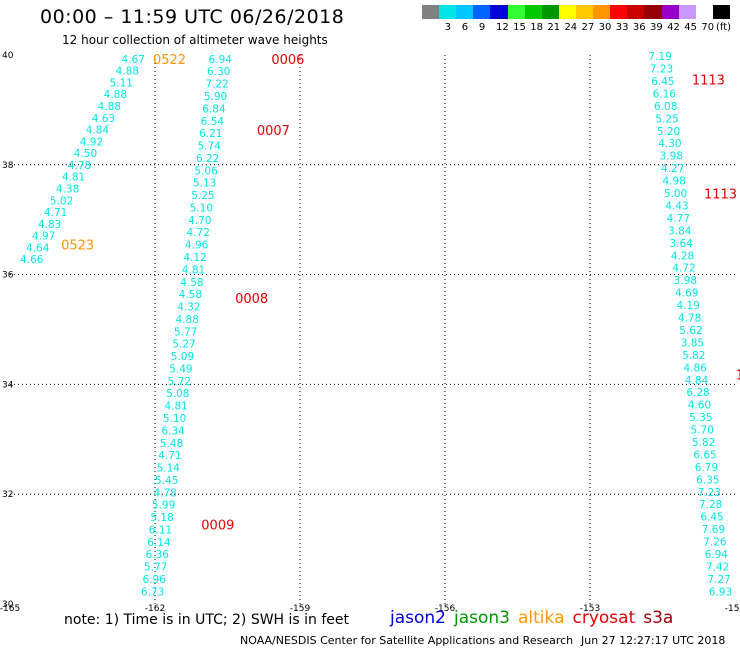 The width and height of the screenshot is (740, 650). What do you see at coordinates (180, 369) in the screenshot?
I see `wave-height-label: 5.49` at bounding box center [180, 369].